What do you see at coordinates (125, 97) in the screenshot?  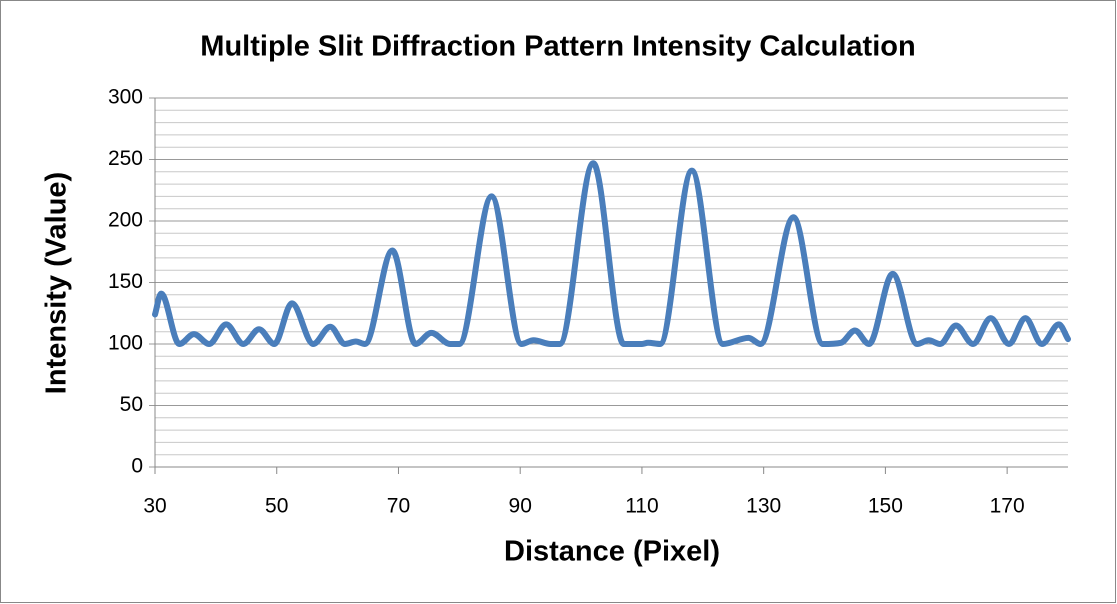 I see `y-tick-label: 300` at bounding box center [125, 97].